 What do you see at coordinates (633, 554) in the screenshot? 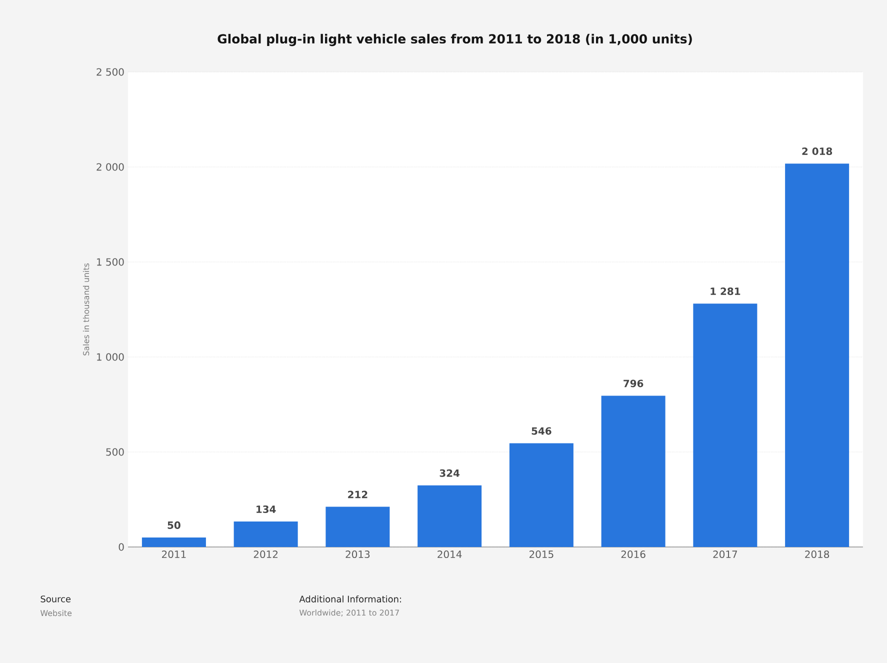
I see `x-tick-label: 2016` at bounding box center [633, 554].